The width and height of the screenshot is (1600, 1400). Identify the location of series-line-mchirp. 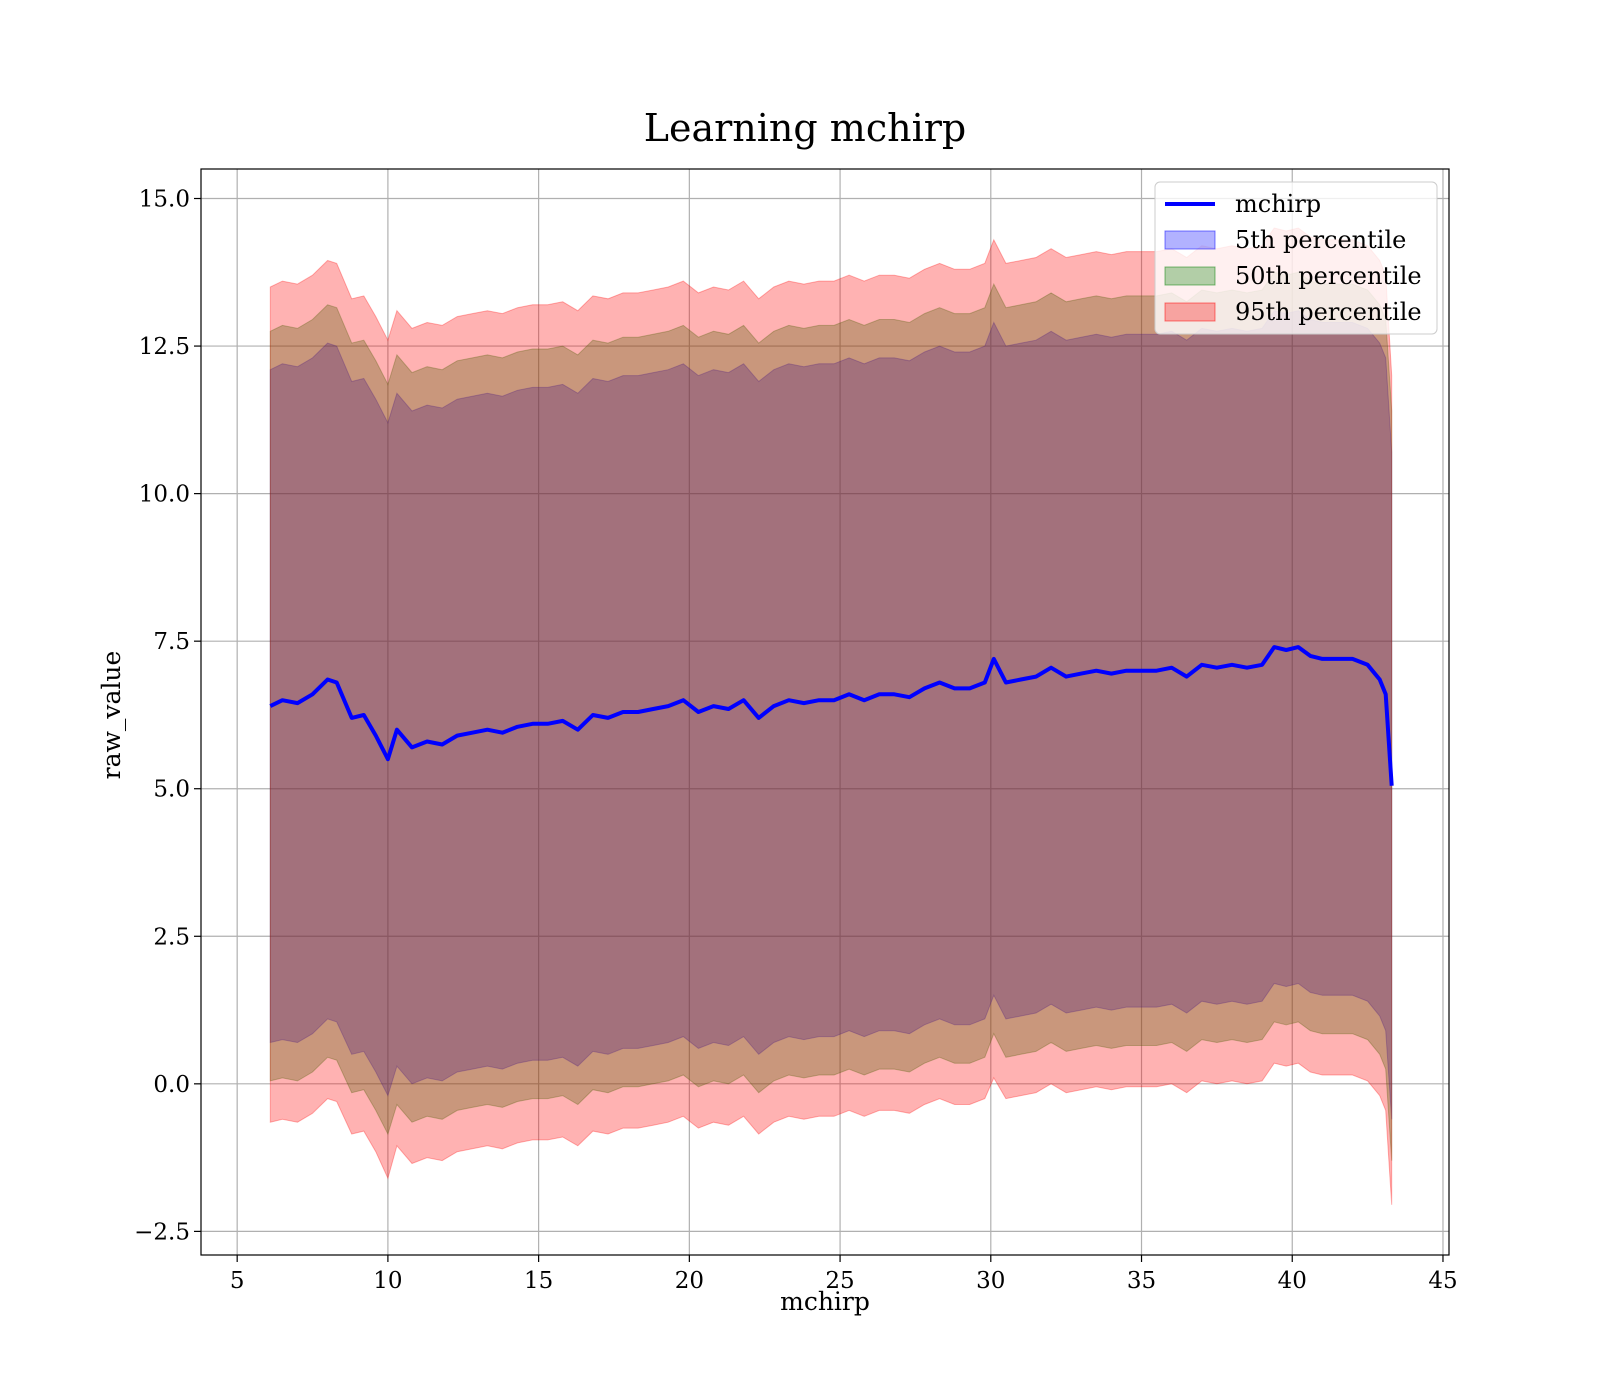
(831, 715).